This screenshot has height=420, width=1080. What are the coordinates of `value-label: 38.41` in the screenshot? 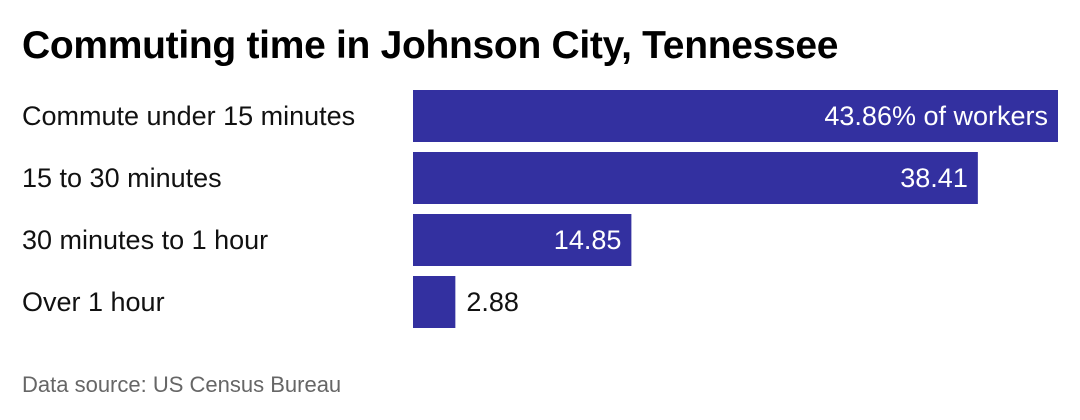 It's located at (934, 178).